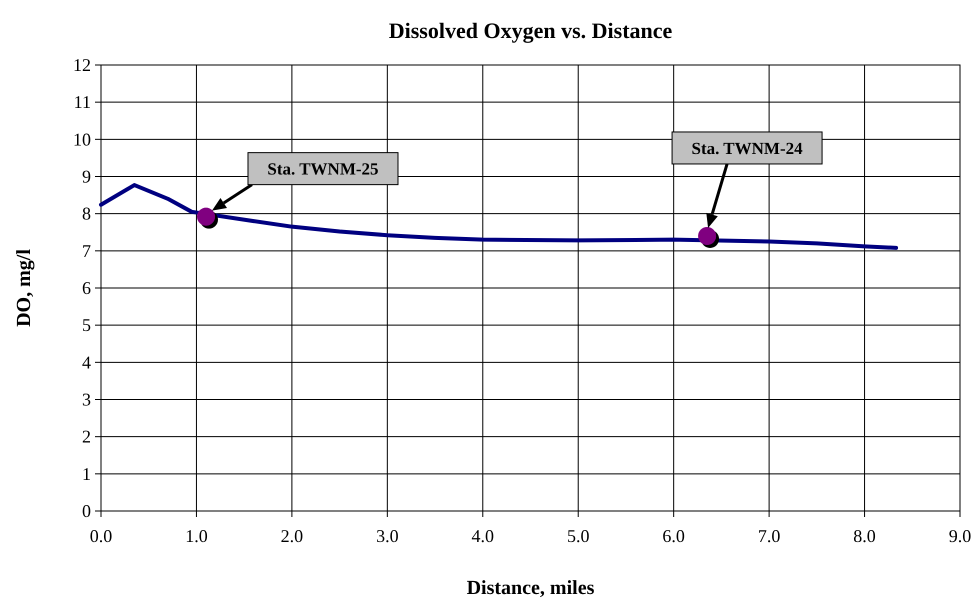 This screenshot has height=612, width=974. What do you see at coordinates (86, 288) in the screenshot?
I see `y-tick-label: 6` at bounding box center [86, 288].